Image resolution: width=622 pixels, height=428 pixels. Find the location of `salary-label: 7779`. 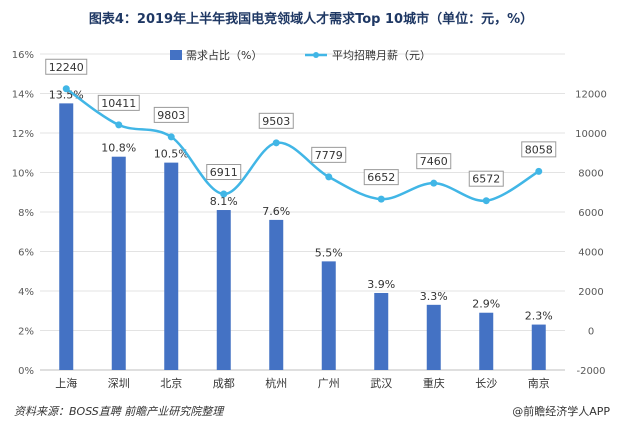

salary-label: 7779 is located at coordinates (329, 155).